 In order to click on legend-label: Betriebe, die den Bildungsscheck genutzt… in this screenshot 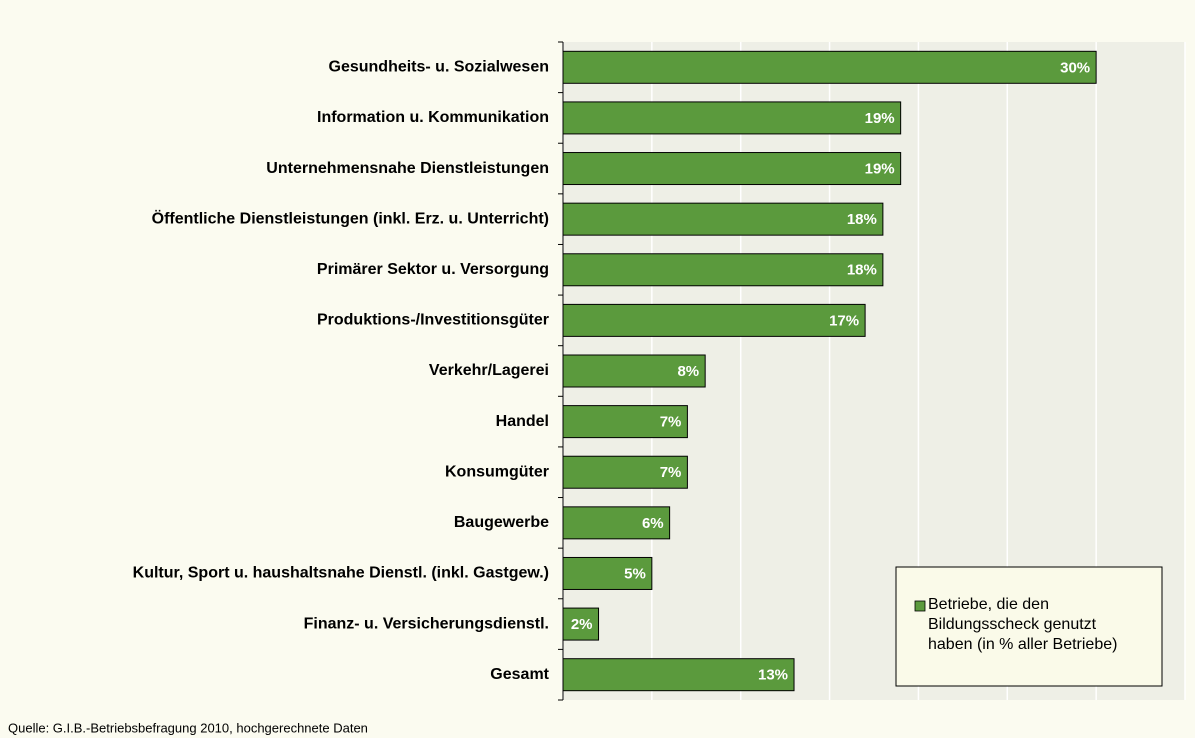, I will do `click(1023, 624)`.